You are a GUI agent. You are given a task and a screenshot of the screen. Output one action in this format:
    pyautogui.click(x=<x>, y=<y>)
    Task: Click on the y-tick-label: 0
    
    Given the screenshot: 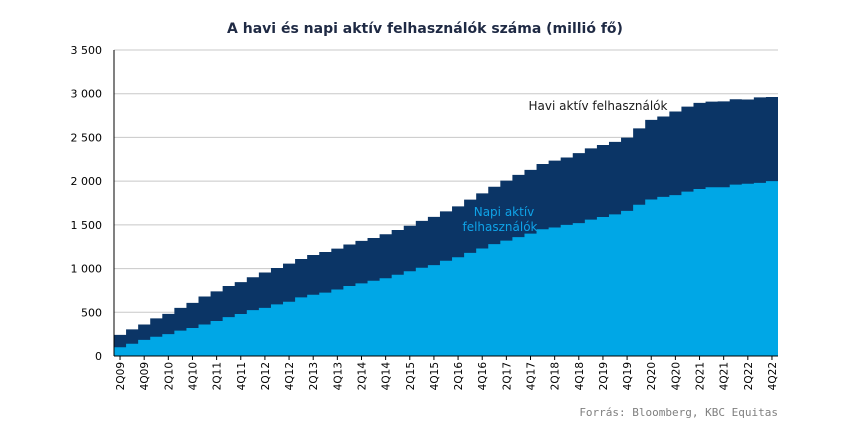 What is the action you would take?
    pyautogui.click(x=98, y=356)
    